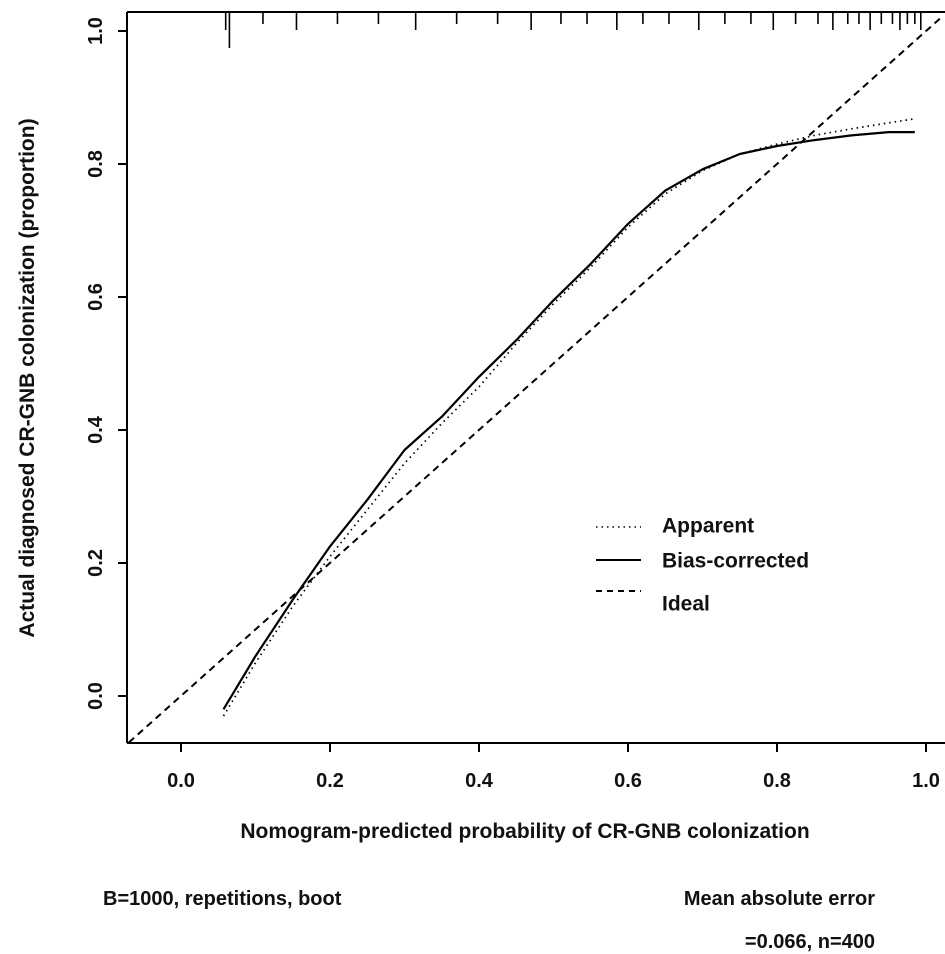 The width and height of the screenshot is (945, 954). Describe the element at coordinates (628, 781) in the screenshot. I see `x-tick-label-3: 0.6` at that location.